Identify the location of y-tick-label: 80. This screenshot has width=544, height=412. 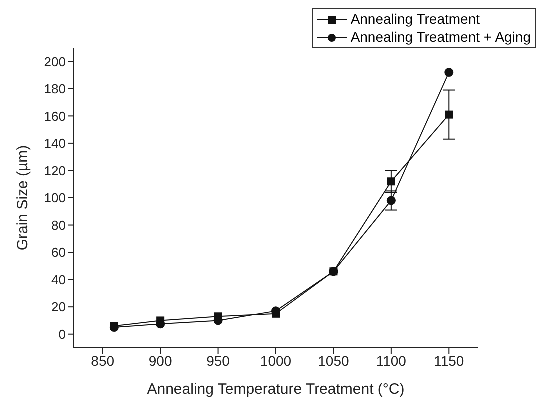
(59, 225).